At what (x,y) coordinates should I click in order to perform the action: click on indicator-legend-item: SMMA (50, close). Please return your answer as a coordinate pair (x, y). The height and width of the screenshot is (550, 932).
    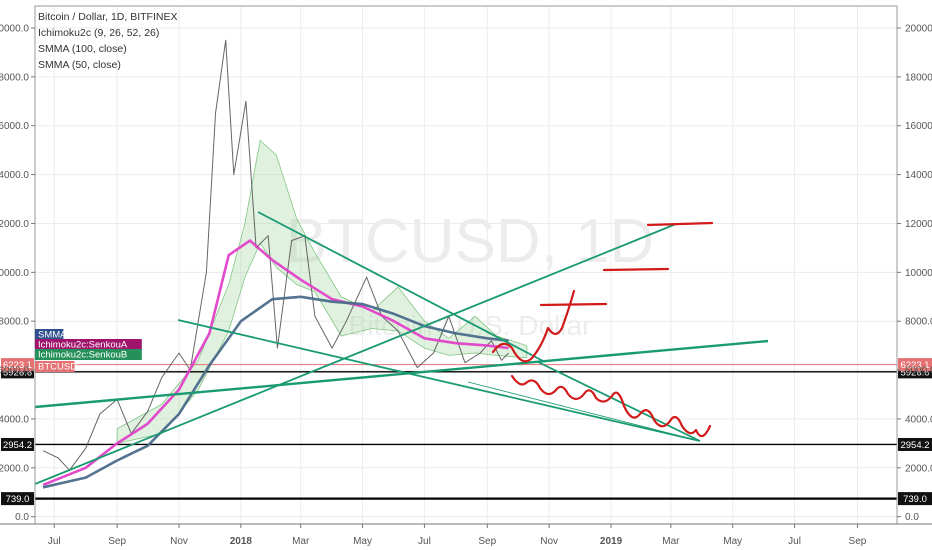
    Looking at the image, I should click on (79, 65).